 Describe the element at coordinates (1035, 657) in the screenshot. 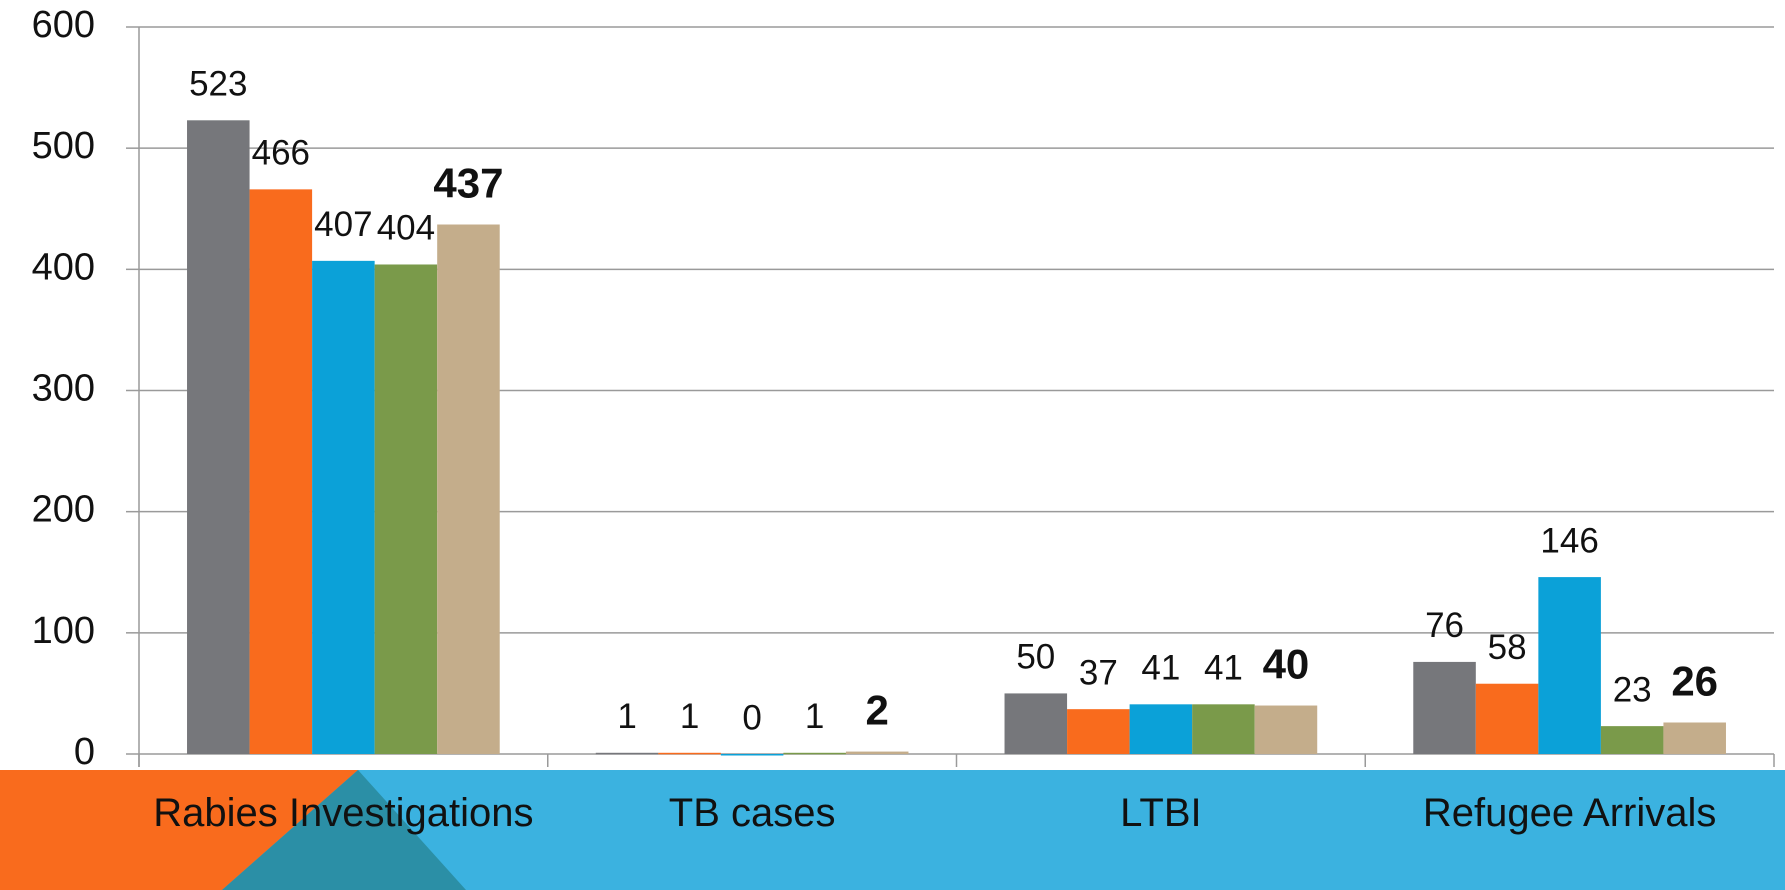

I see `value-label: 50` at that location.